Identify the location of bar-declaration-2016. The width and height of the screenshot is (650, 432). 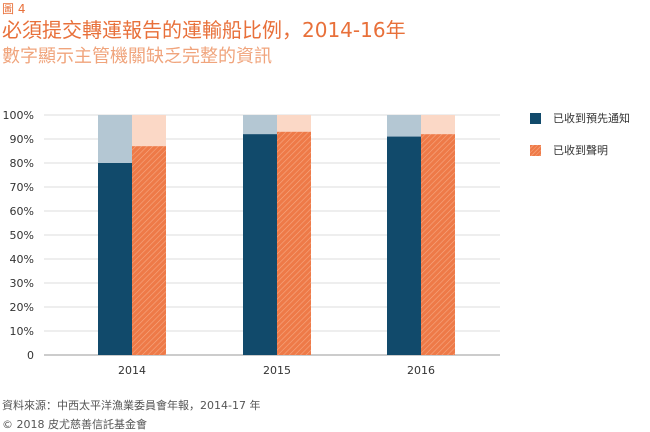
(438, 244).